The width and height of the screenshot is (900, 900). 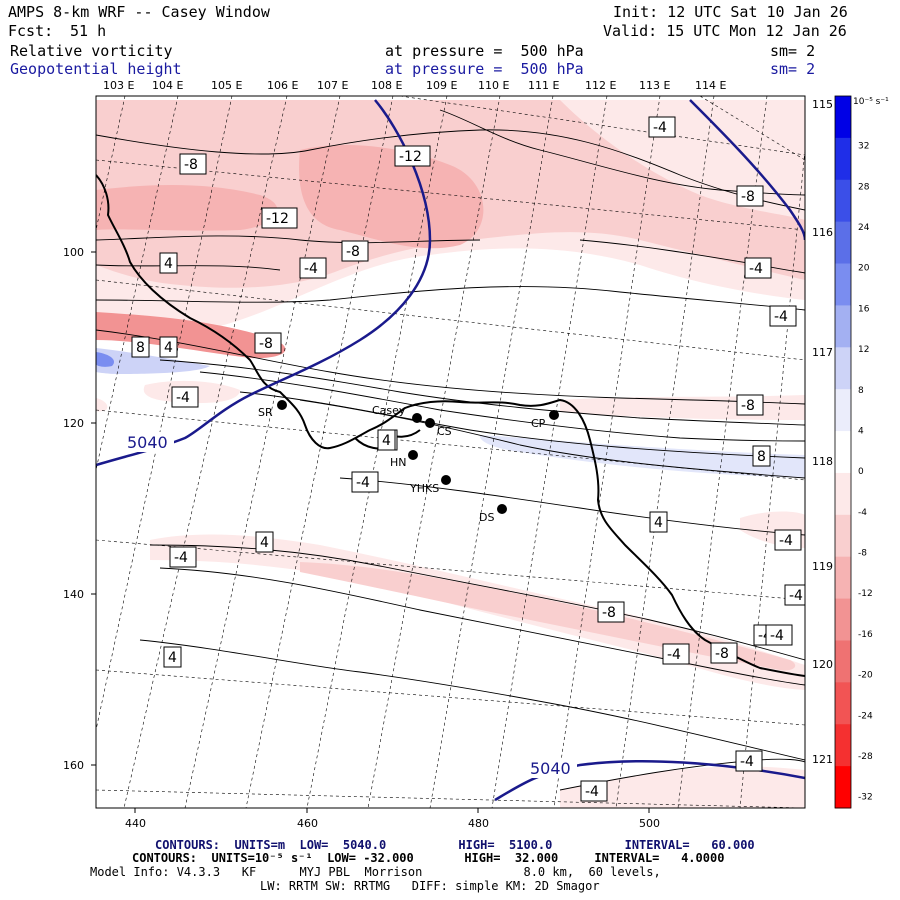 What do you see at coordinates (861, 431) in the screenshot?
I see `colorbar-level-label: 4` at bounding box center [861, 431].